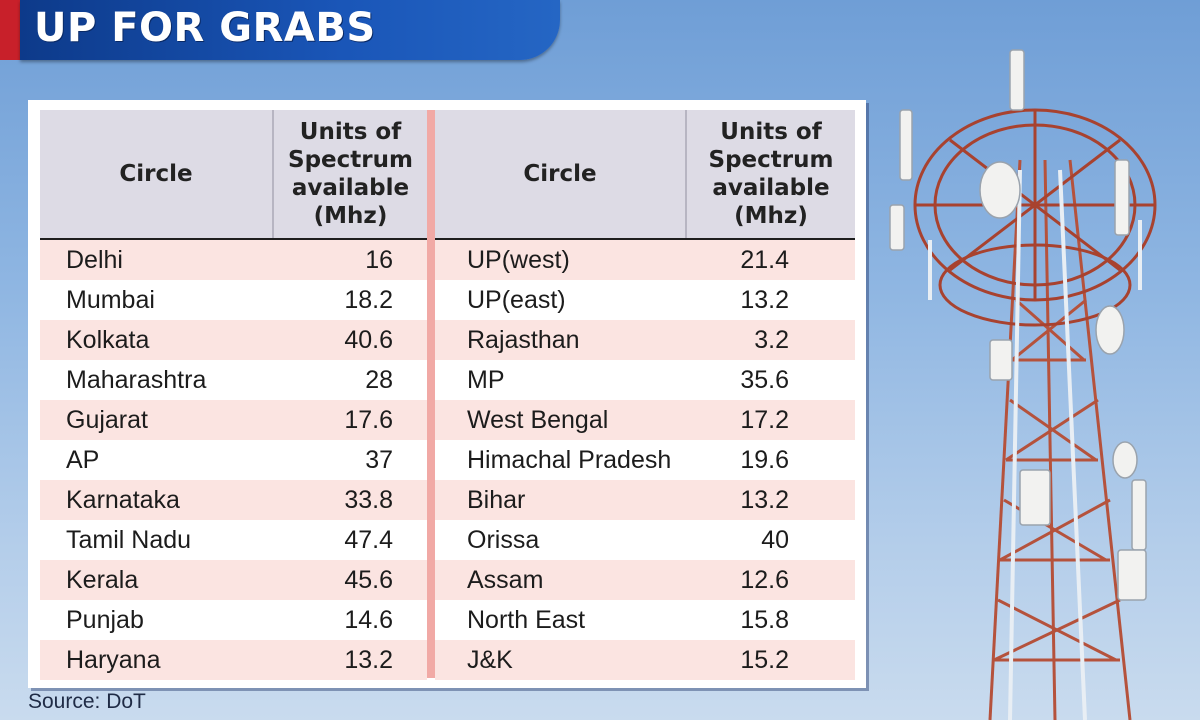  I want to click on table-row: Maharashtra 28, so click(233, 380).